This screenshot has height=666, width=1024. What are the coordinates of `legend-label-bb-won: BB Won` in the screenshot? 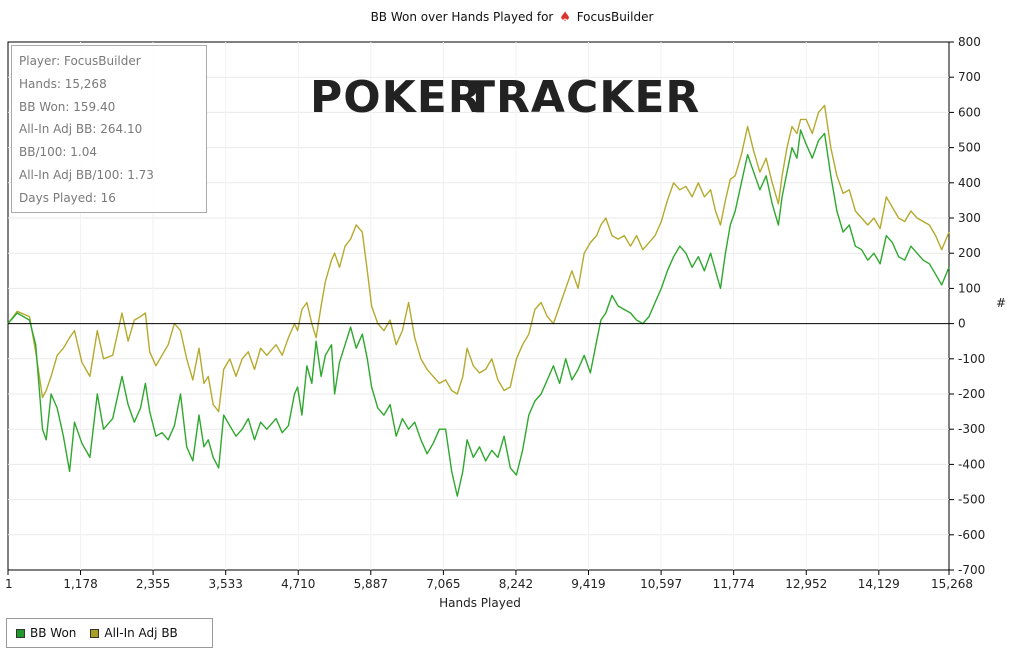 It's located at (53, 633).